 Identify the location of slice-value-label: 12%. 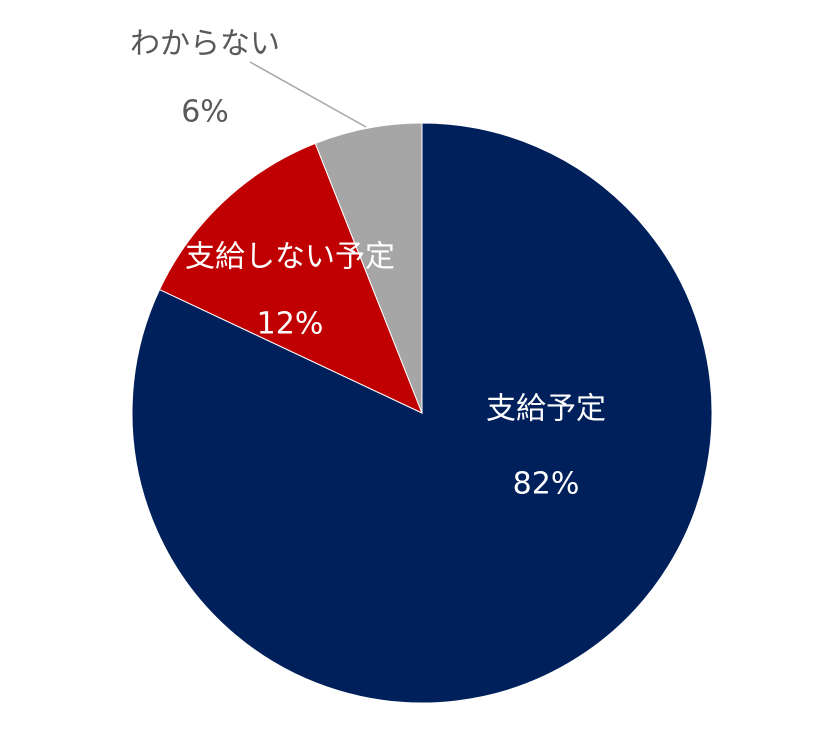
(290, 324).